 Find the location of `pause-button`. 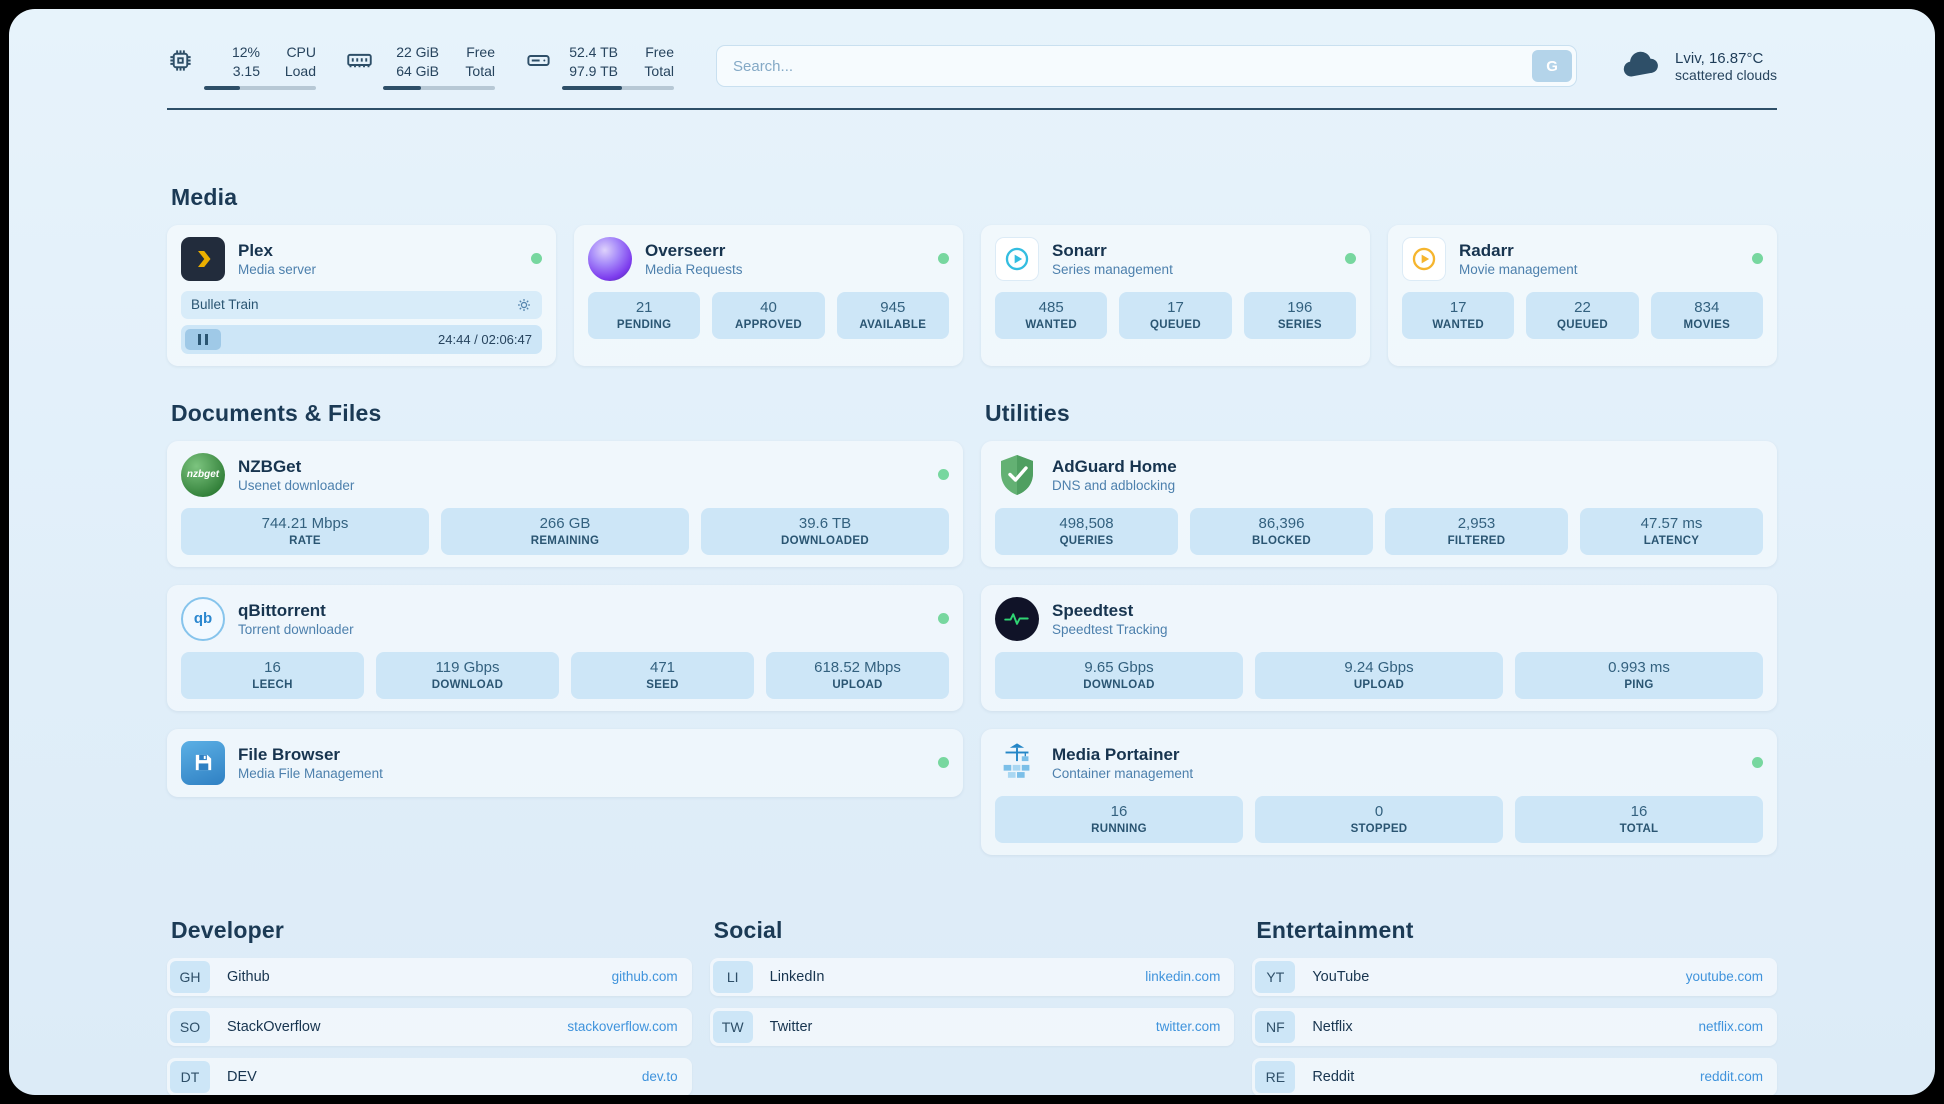

pause-button is located at coordinates (203, 339).